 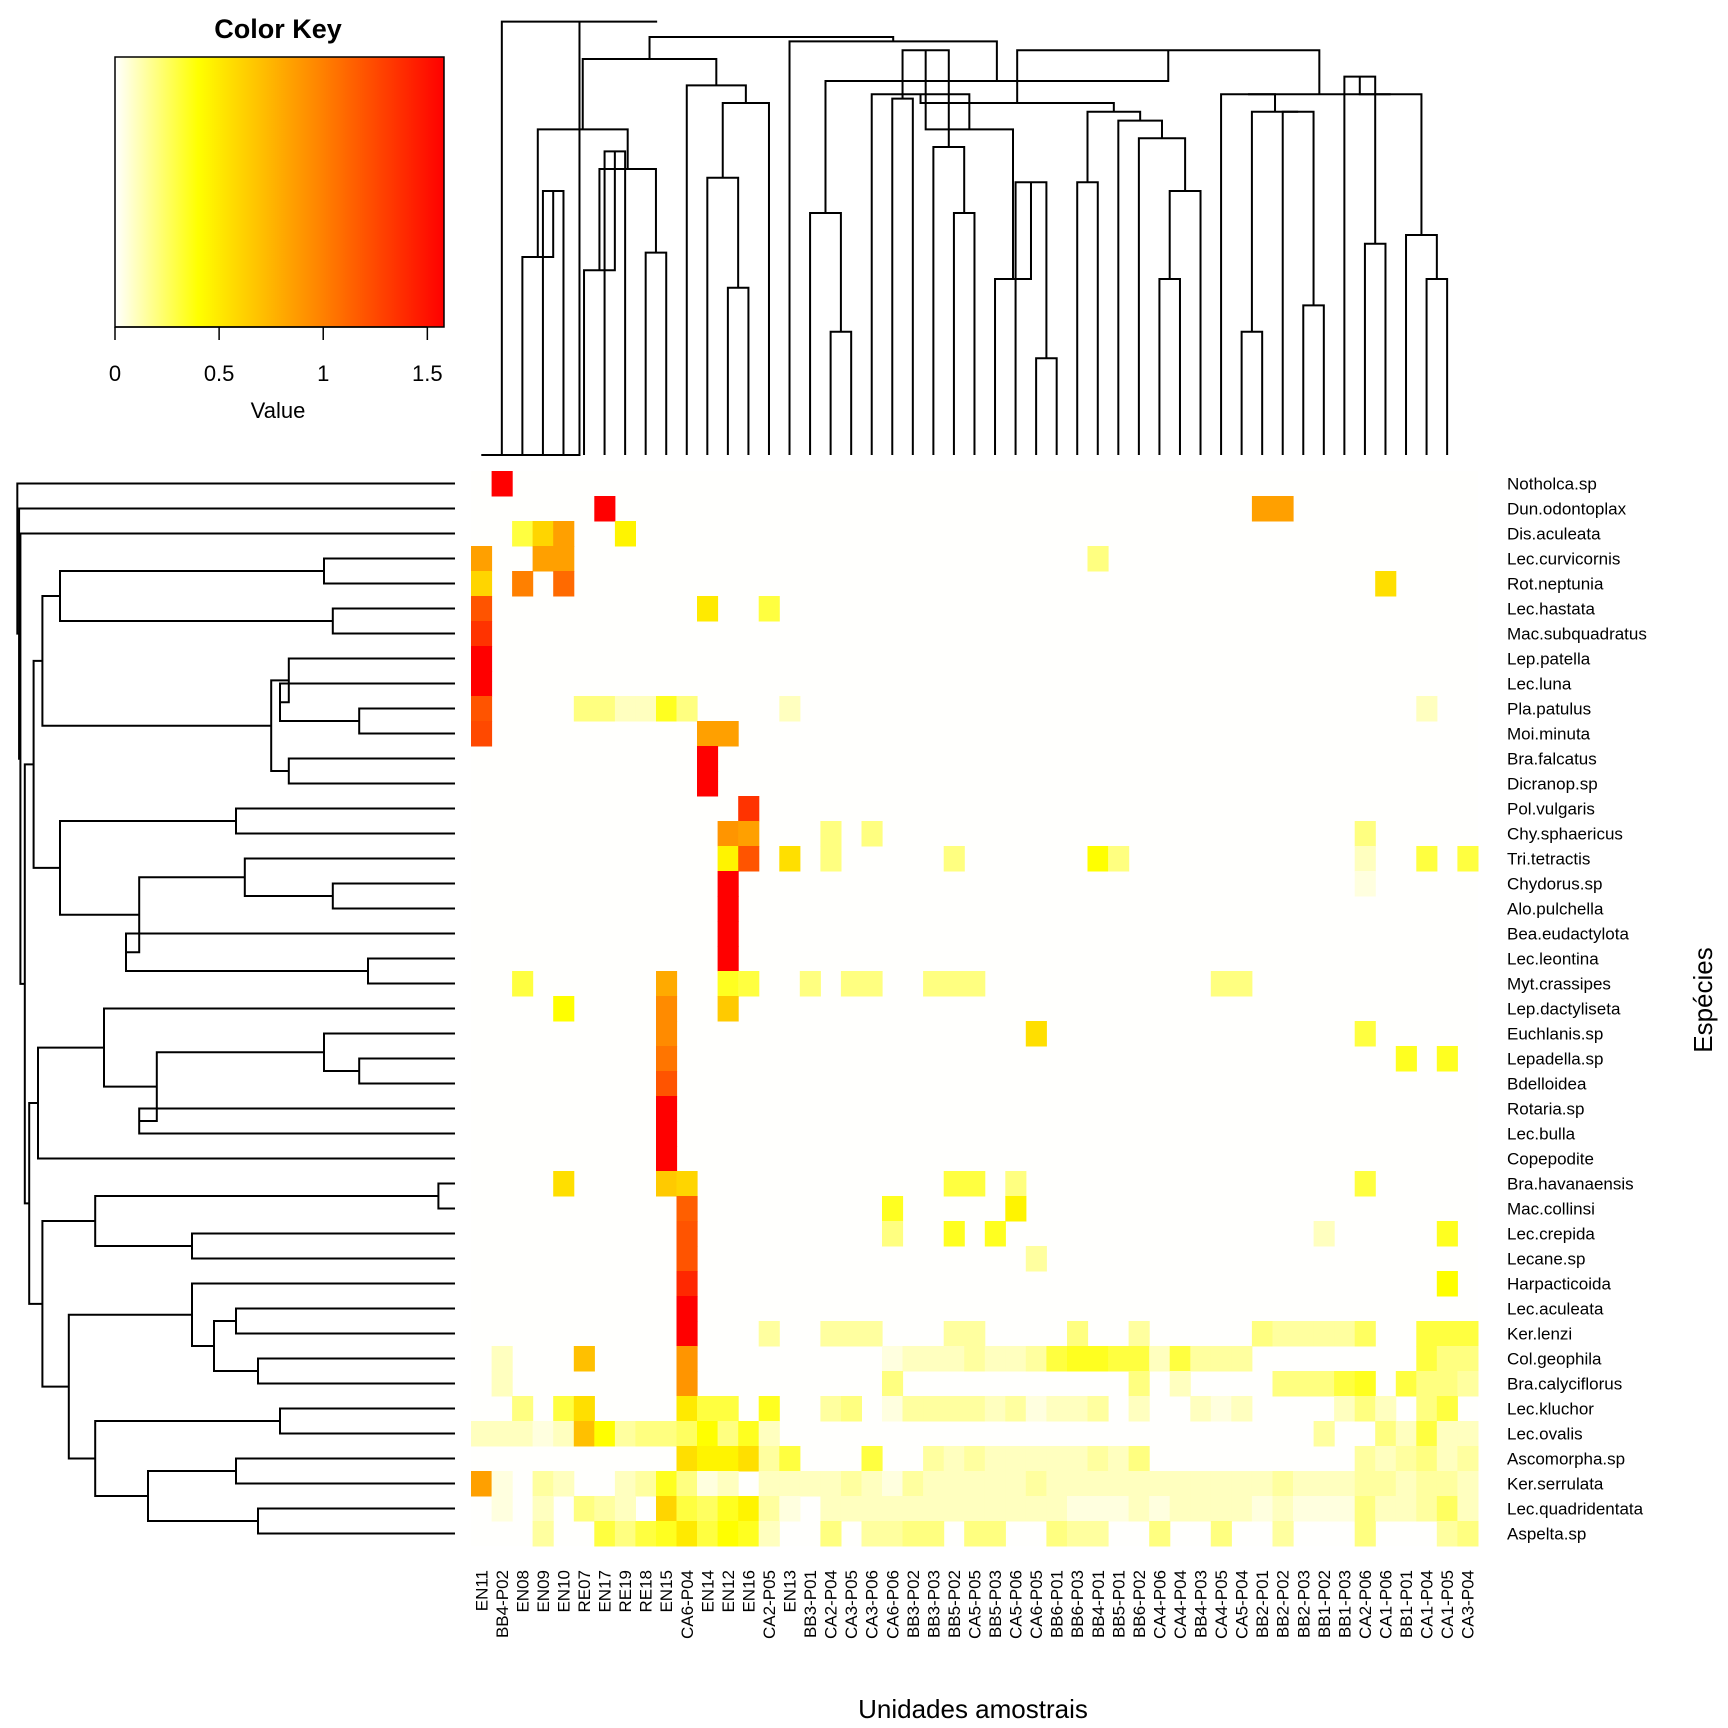 I want to click on row-label: Aspelta.sp, so click(x=1546, y=1534).